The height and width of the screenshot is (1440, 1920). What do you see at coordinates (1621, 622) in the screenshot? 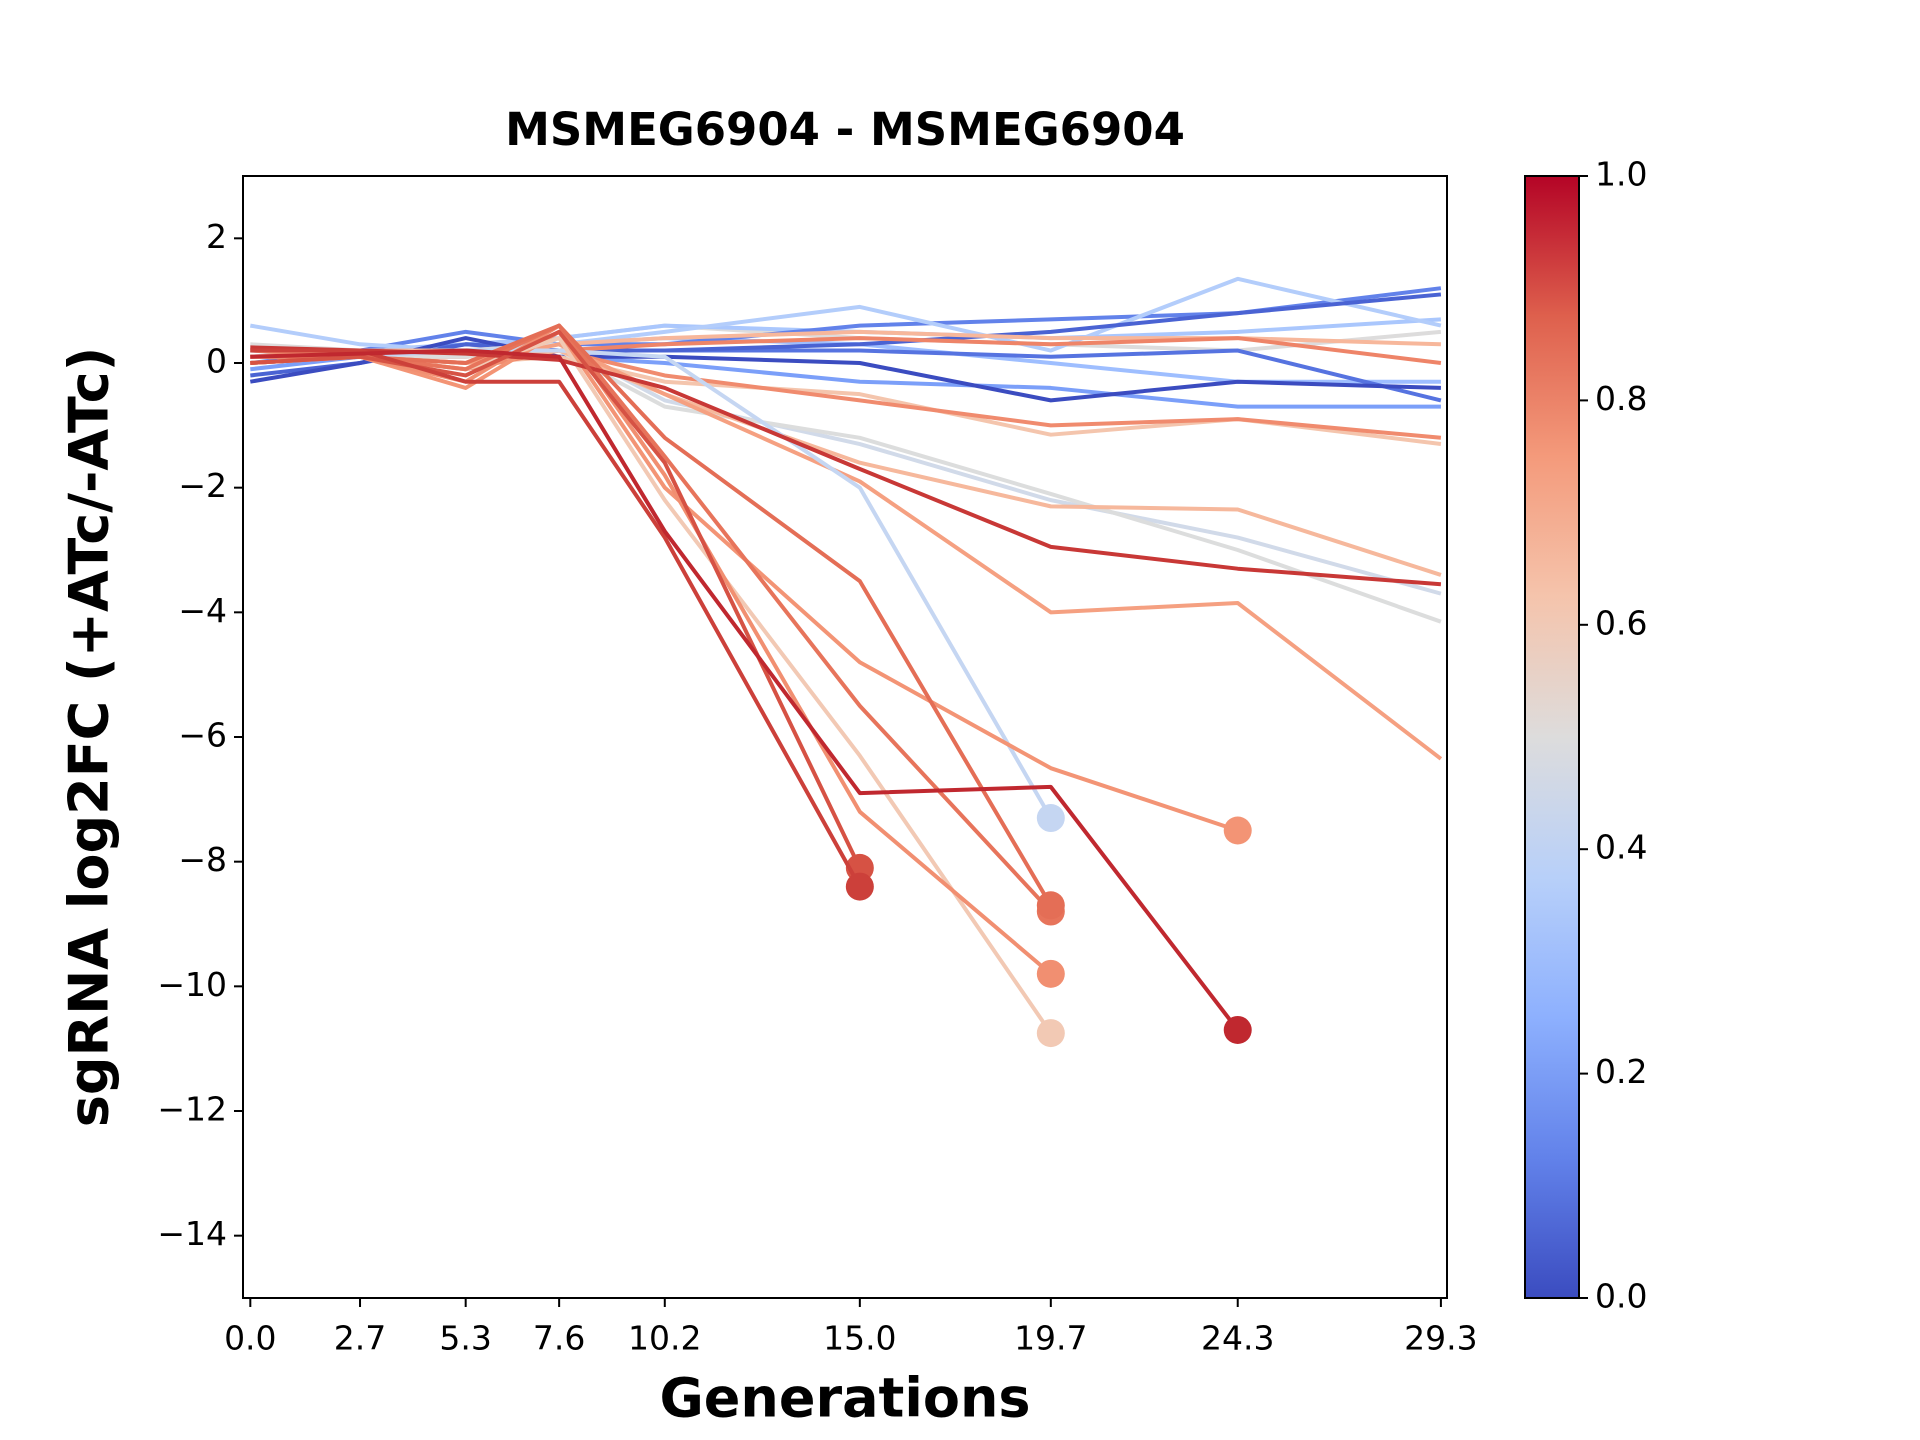
I see `colorbar-tick-label: 0.6` at bounding box center [1621, 622].